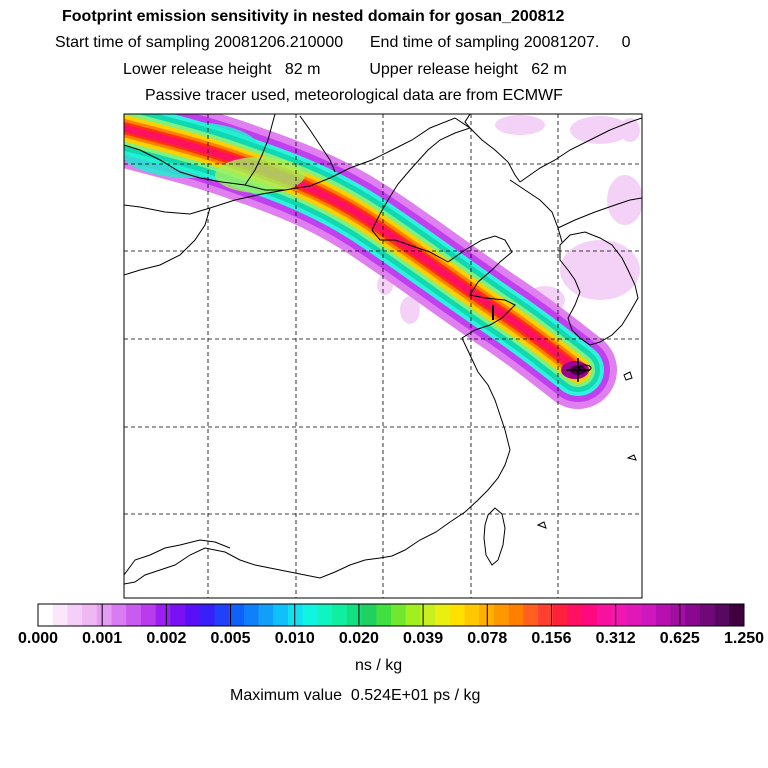 The width and height of the screenshot is (768, 768). What do you see at coordinates (102, 638) in the screenshot?
I see `colorbar-label: 0.001` at bounding box center [102, 638].